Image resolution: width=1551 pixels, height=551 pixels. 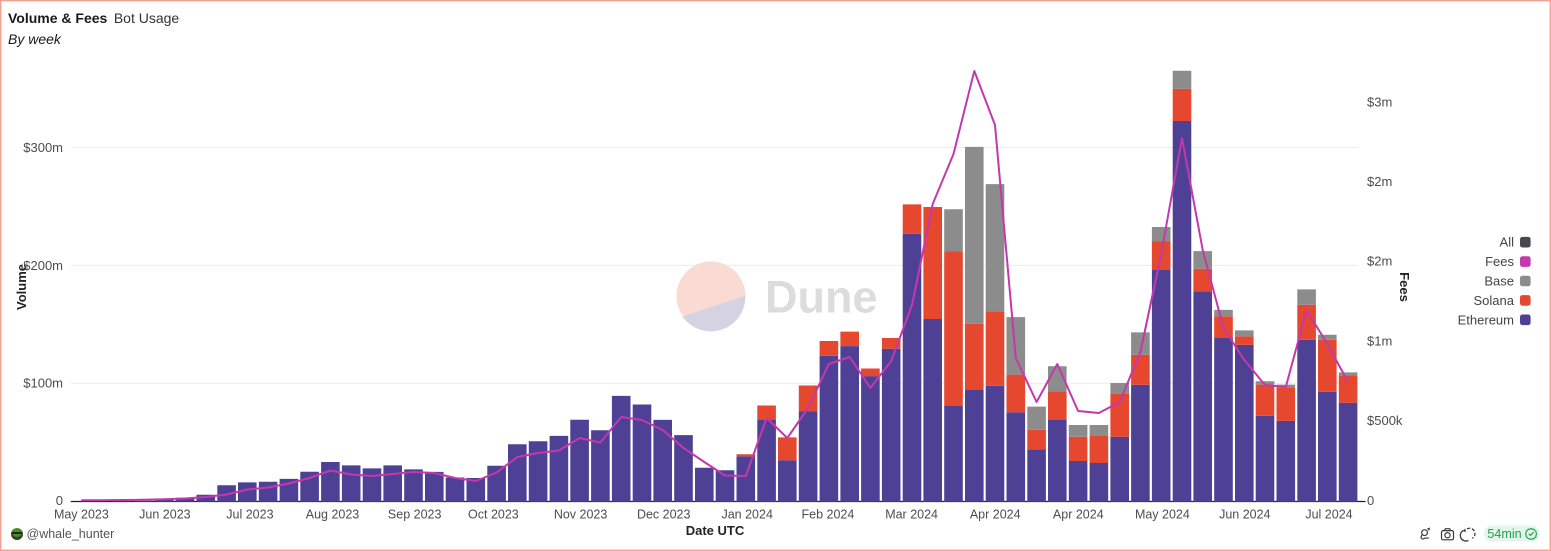 I want to click on svg-text: $3m, so click(x=1379, y=102).